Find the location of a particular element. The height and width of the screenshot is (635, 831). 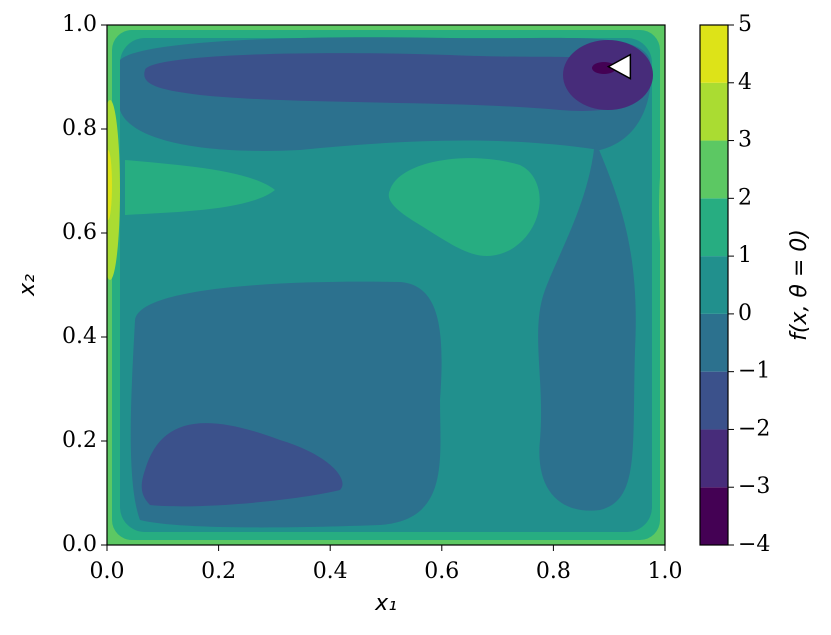

colorbar-label: f(x, θ = 0) is located at coordinates (799, 285).